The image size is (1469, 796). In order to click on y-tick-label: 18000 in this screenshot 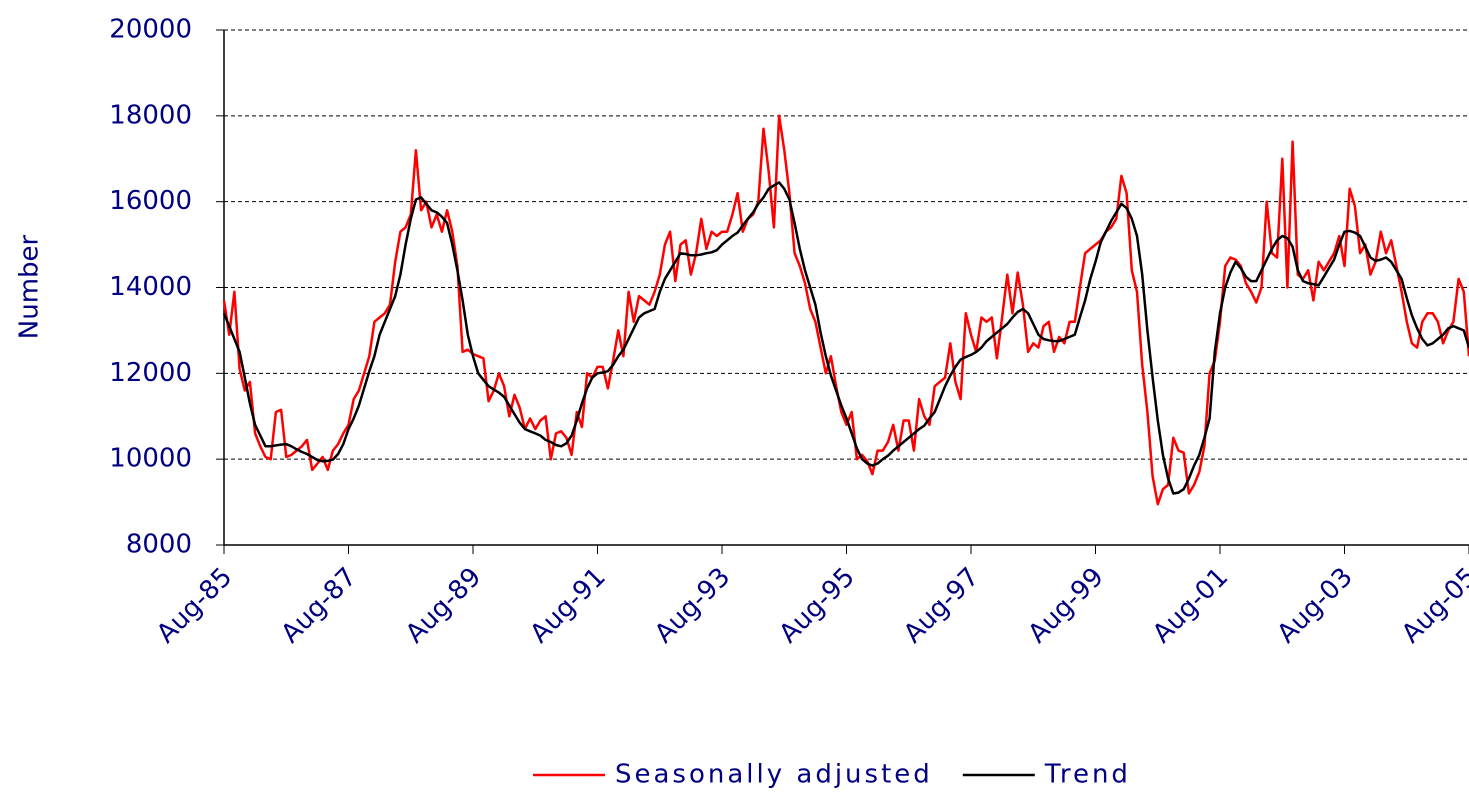, I will do `click(150, 115)`.